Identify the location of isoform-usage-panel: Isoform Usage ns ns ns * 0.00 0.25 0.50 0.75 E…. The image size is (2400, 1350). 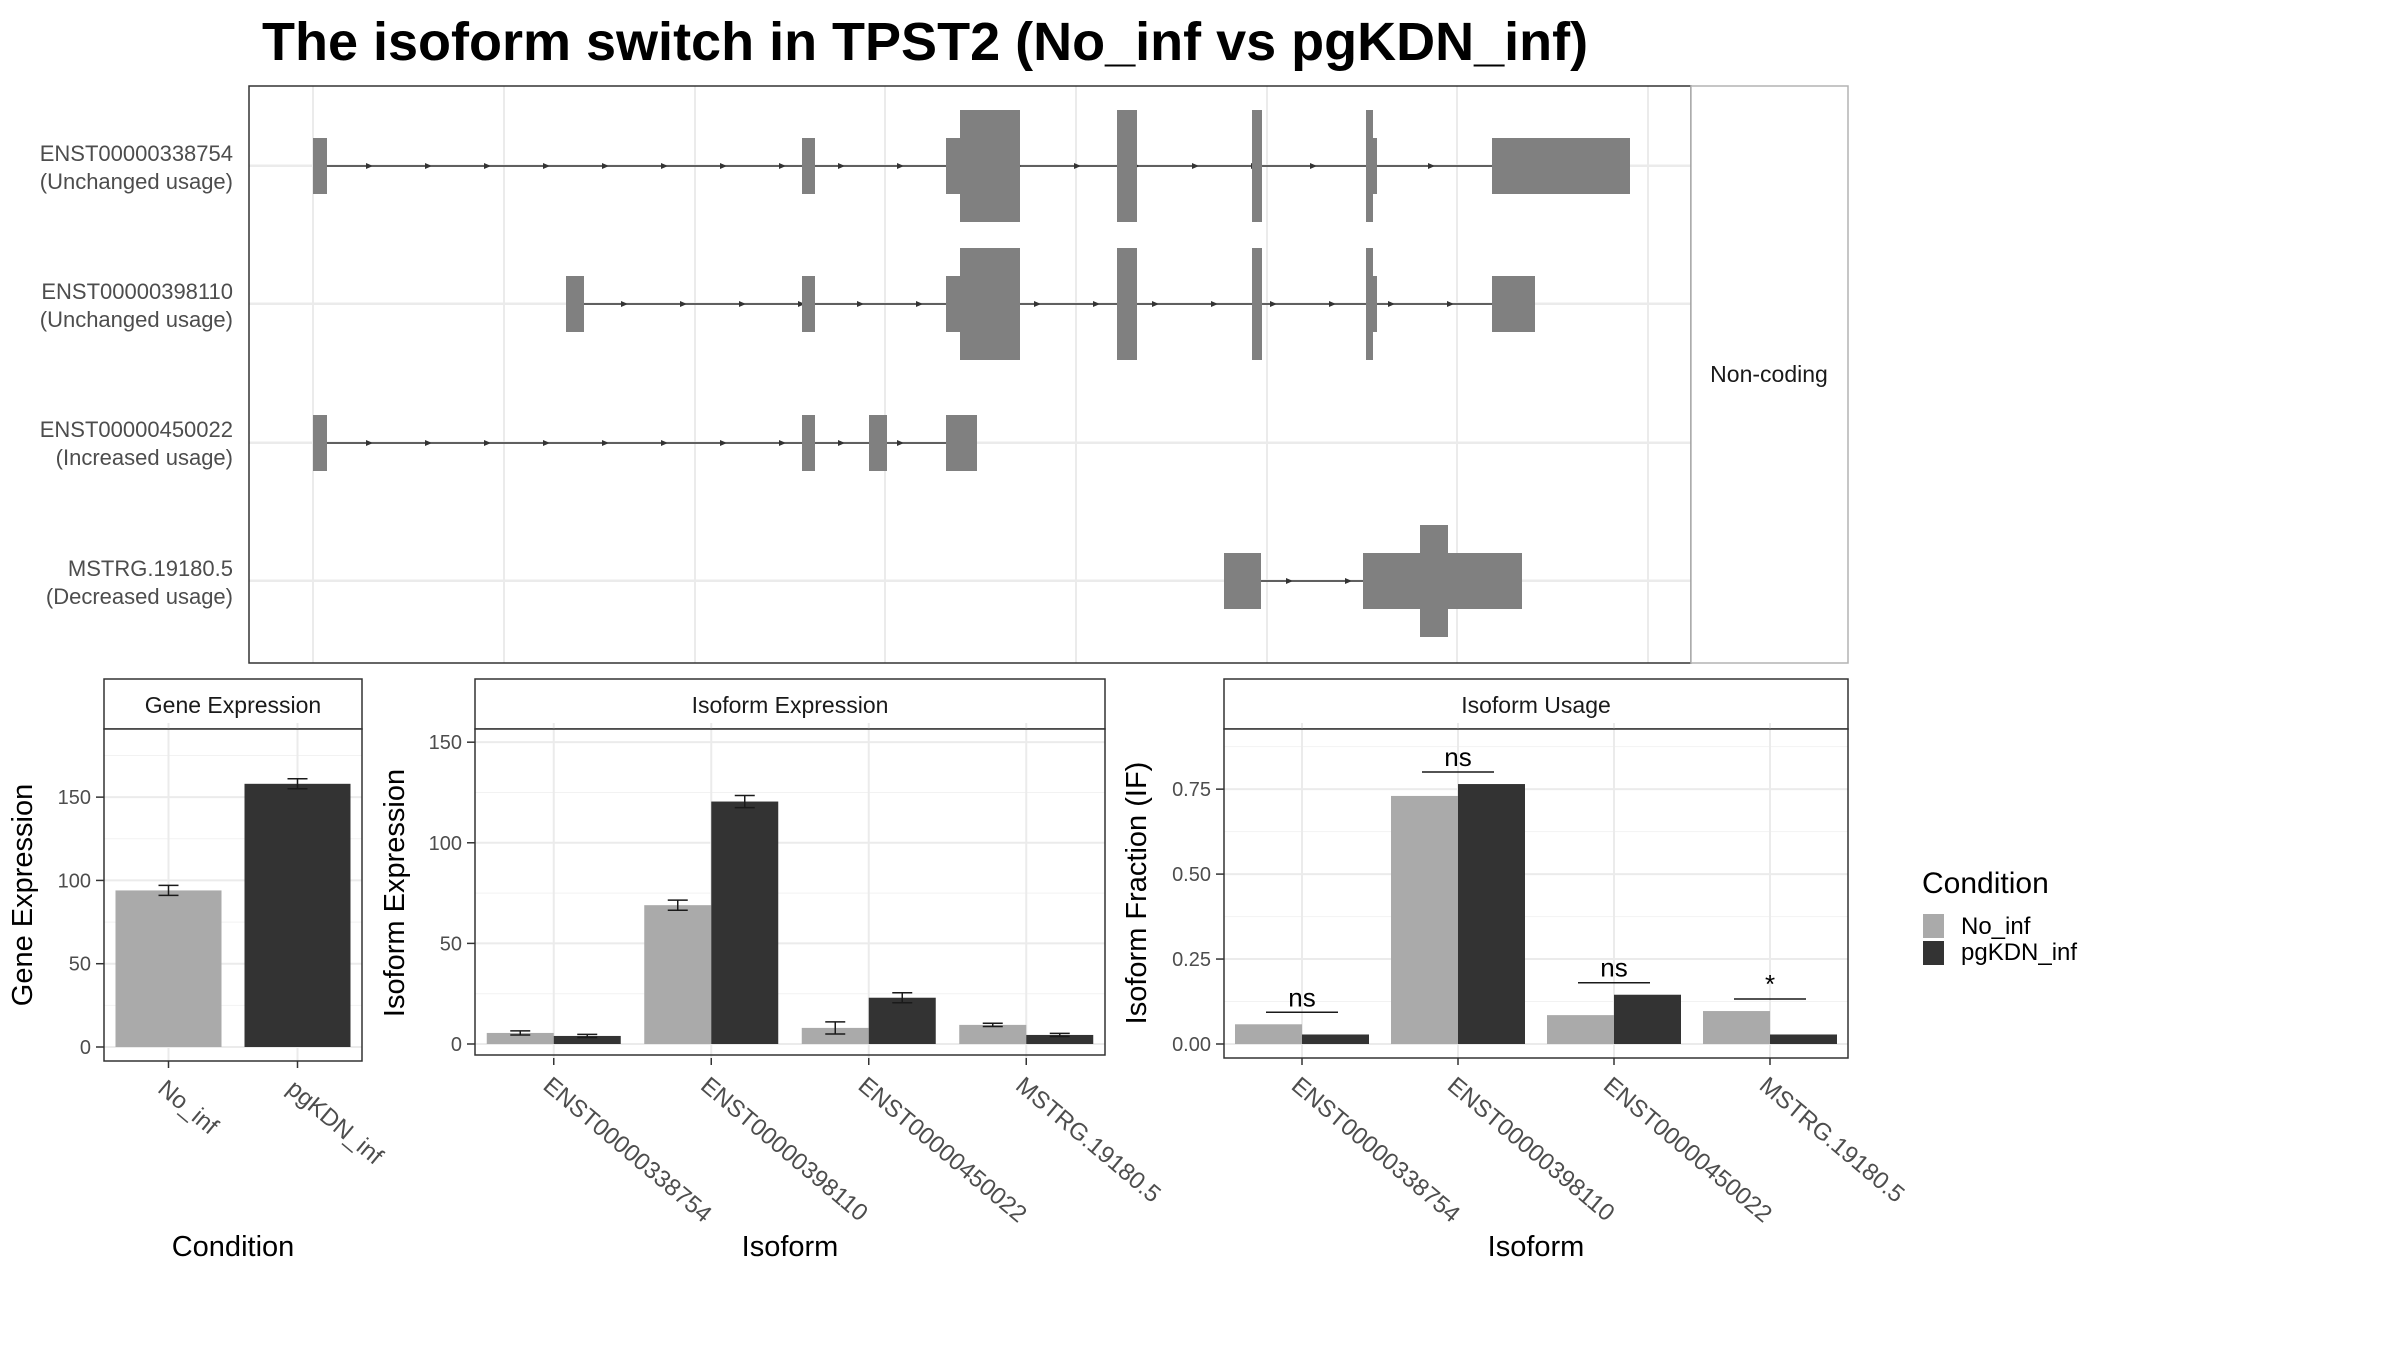
(1515, 970).